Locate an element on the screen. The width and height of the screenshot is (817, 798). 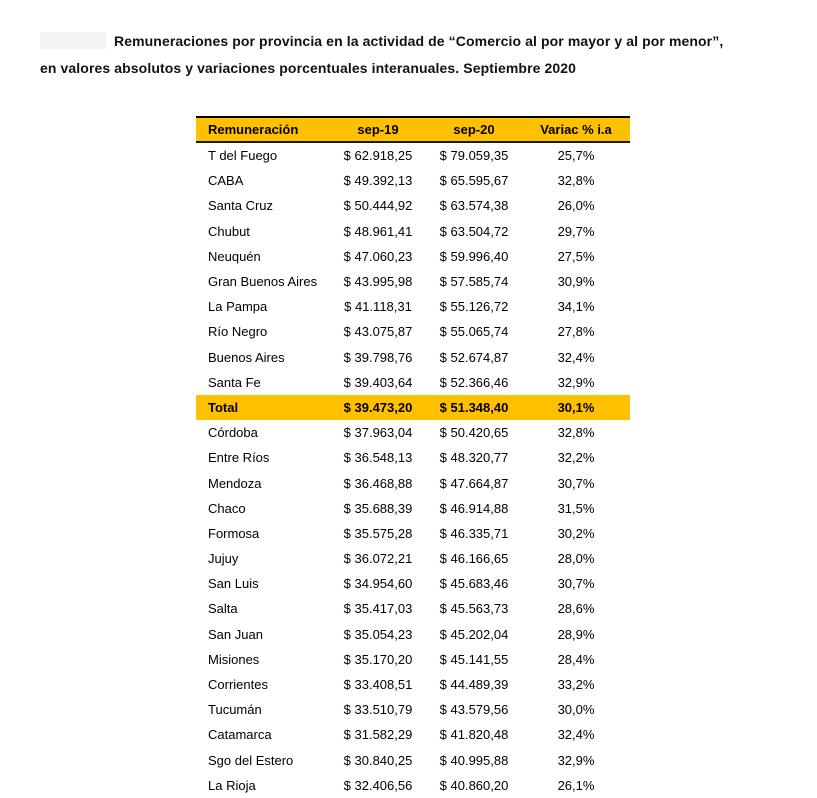
table-row: Formosa $ 35.575,28 $ 46.335,71 30,2% is located at coordinates (413, 533).